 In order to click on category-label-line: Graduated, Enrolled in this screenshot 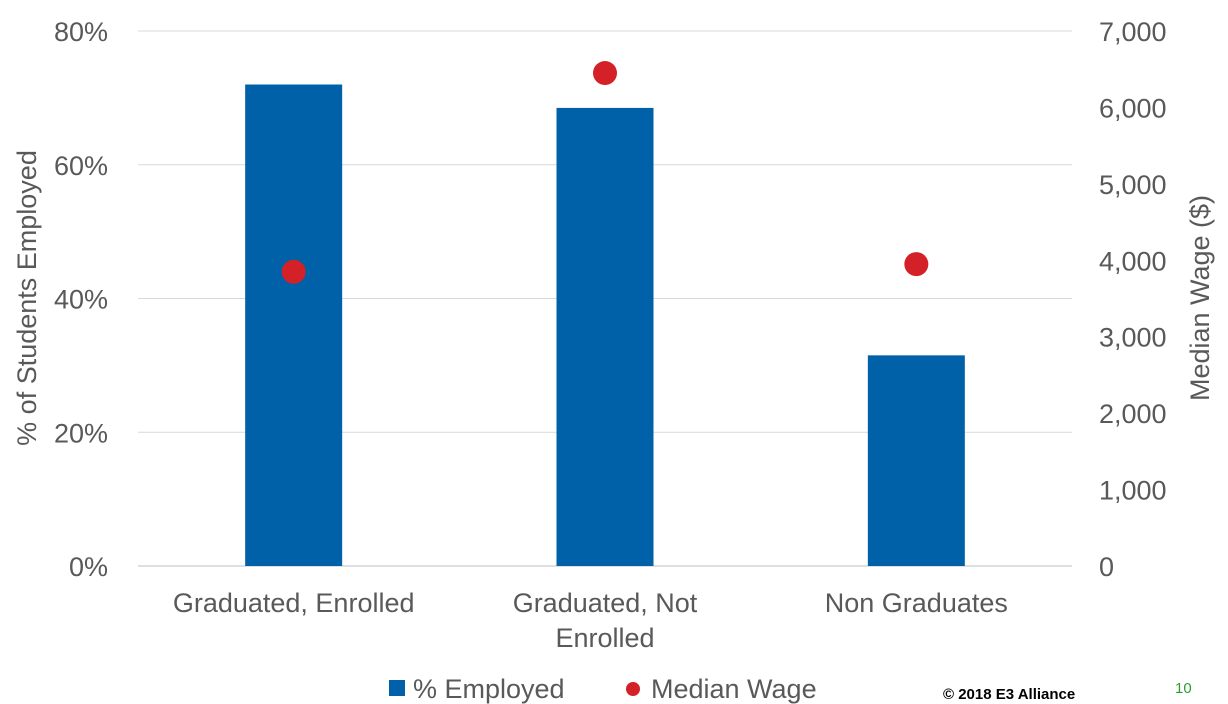, I will do `click(294, 603)`.